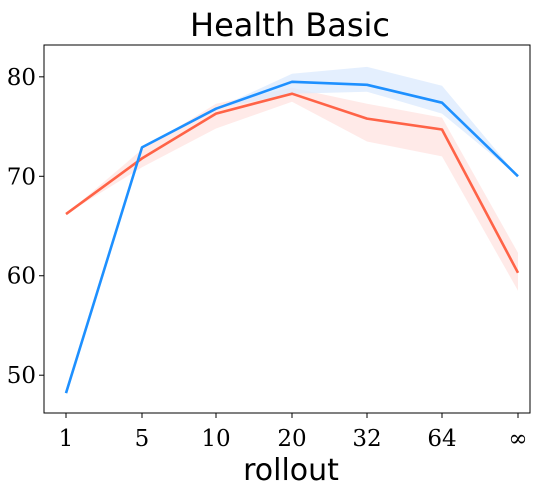  What do you see at coordinates (441, 439) in the screenshot?
I see `x-tick-label: 64` at bounding box center [441, 439].